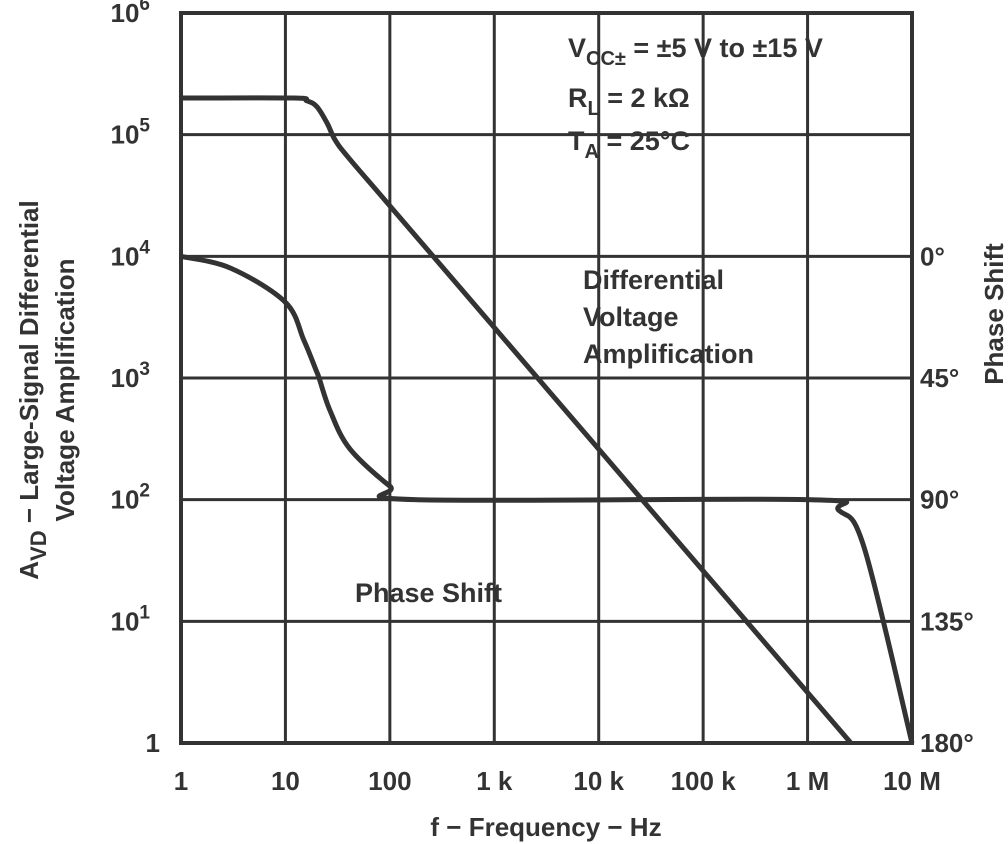 This screenshot has width=1008, height=844. Describe the element at coordinates (285, 781) in the screenshot. I see `x-tick-label: 10` at that location.